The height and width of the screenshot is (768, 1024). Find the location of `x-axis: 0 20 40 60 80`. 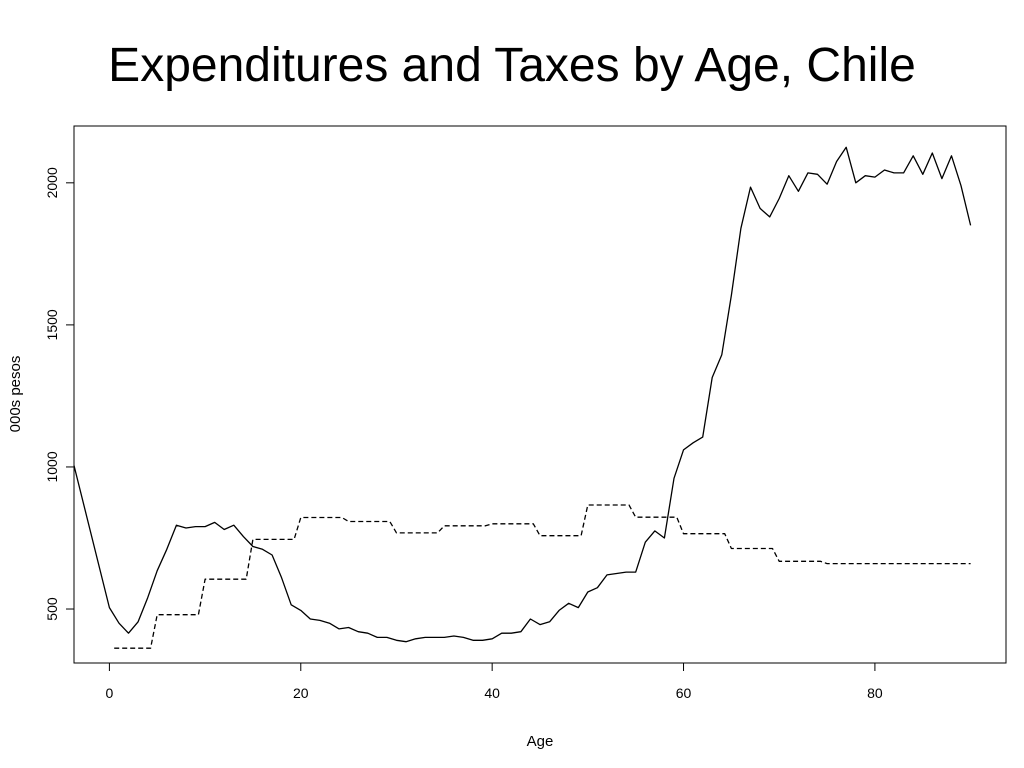

x-axis: 0 20 40 60 80 is located at coordinates (494, 681).